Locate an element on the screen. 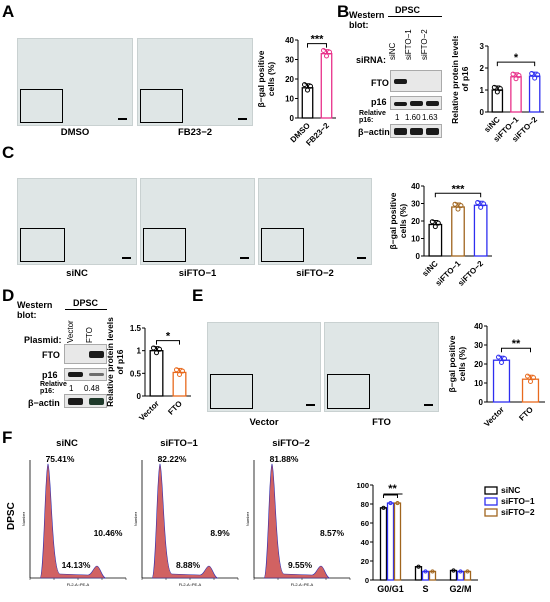  histogram-title: siFTO−2 is located at coordinates (291, 443).